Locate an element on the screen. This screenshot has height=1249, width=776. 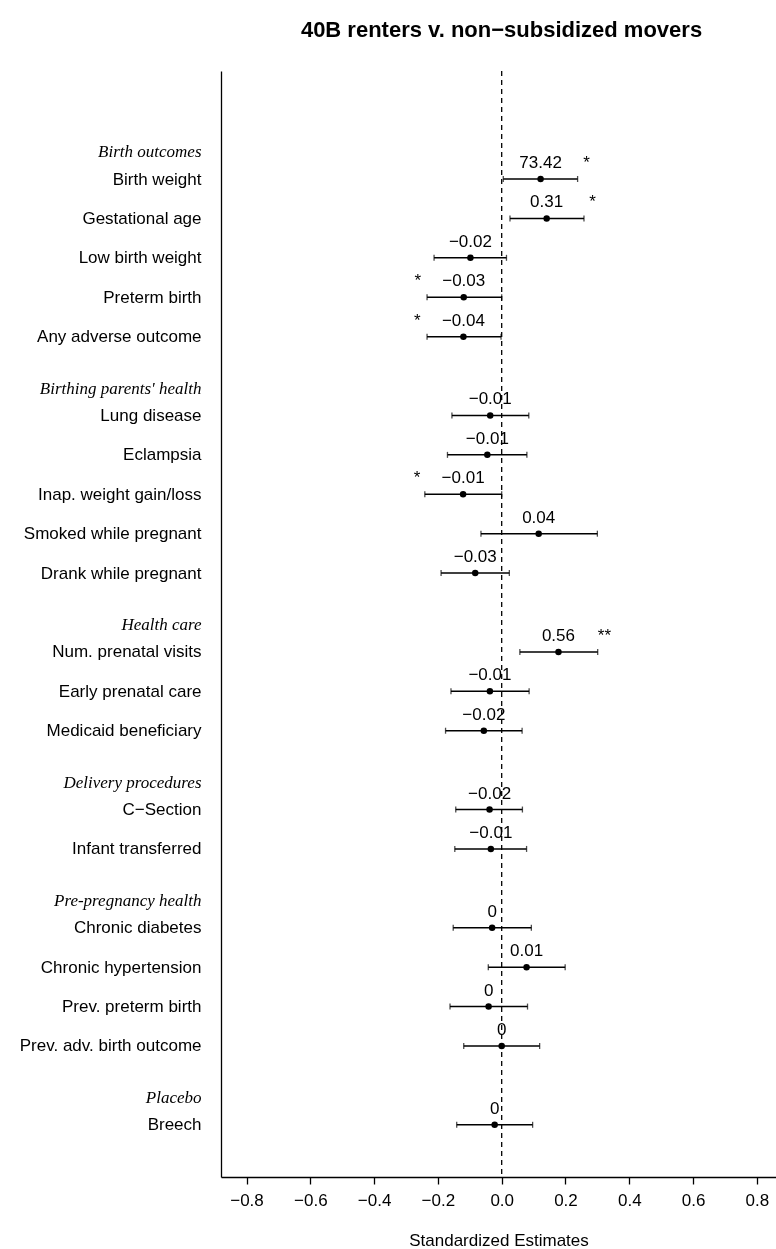
x-tick-label: −0.2 is located at coordinates (438, 1200).